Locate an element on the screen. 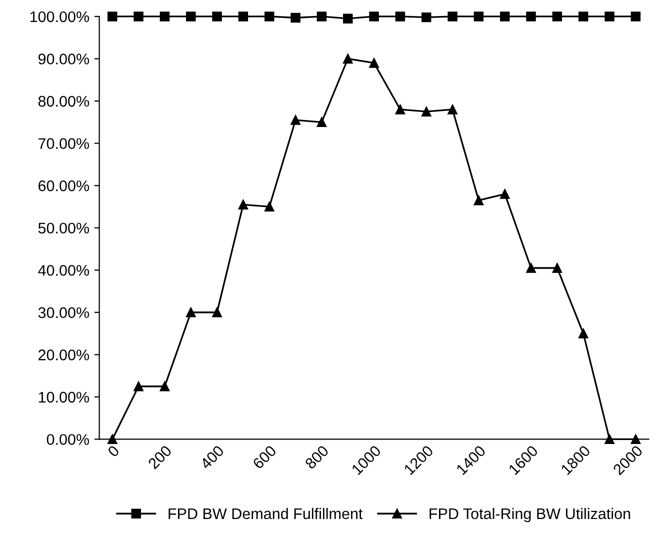 This screenshot has height=549, width=662. x-tick-label: 200 is located at coordinates (160, 457).